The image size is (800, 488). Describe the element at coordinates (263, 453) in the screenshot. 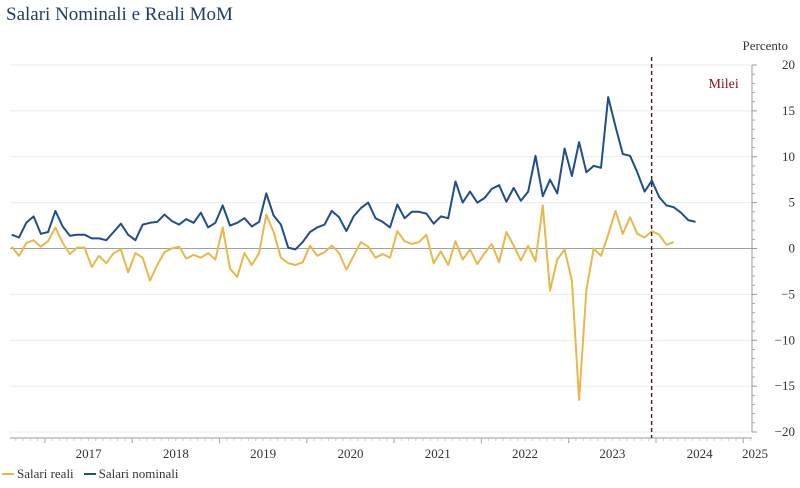

I see `x-tick-label: 2019` at that location.